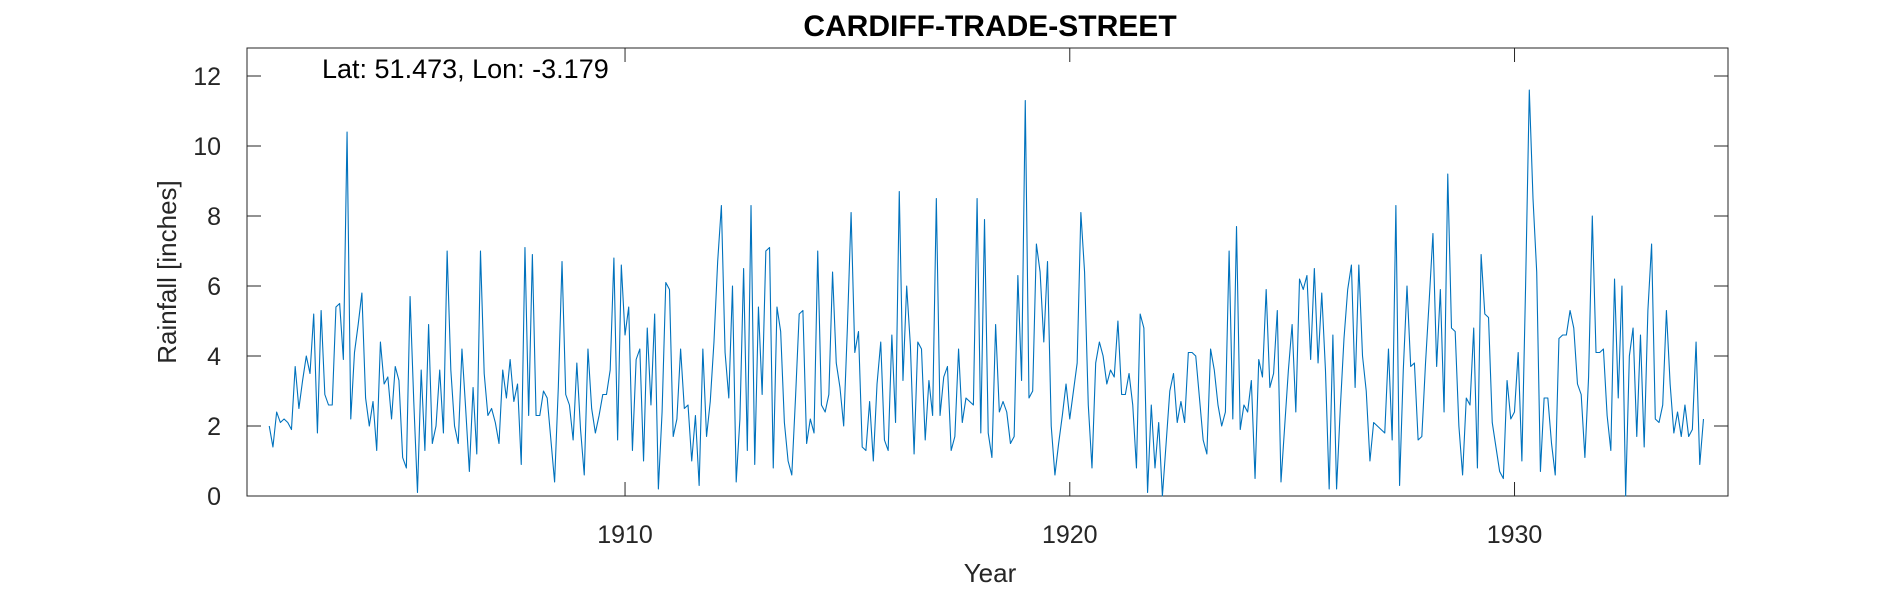 Image resolution: width=1890 pixels, height=591 pixels. I want to click on station-coordinates-annotation: Lat: 51.473, Lon: -3.179, so click(465, 69).